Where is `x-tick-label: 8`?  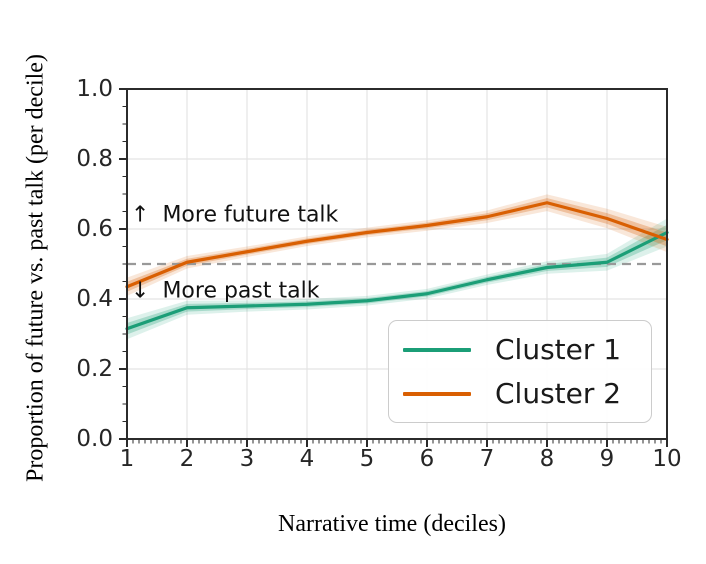 x-tick-label: 8 is located at coordinates (547, 459).